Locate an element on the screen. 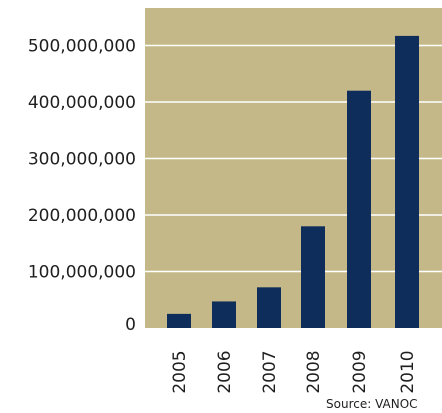 The height and width of the screenshot is (413, 442). x-tick-label: 2009 is located at coordinates (360, 371).